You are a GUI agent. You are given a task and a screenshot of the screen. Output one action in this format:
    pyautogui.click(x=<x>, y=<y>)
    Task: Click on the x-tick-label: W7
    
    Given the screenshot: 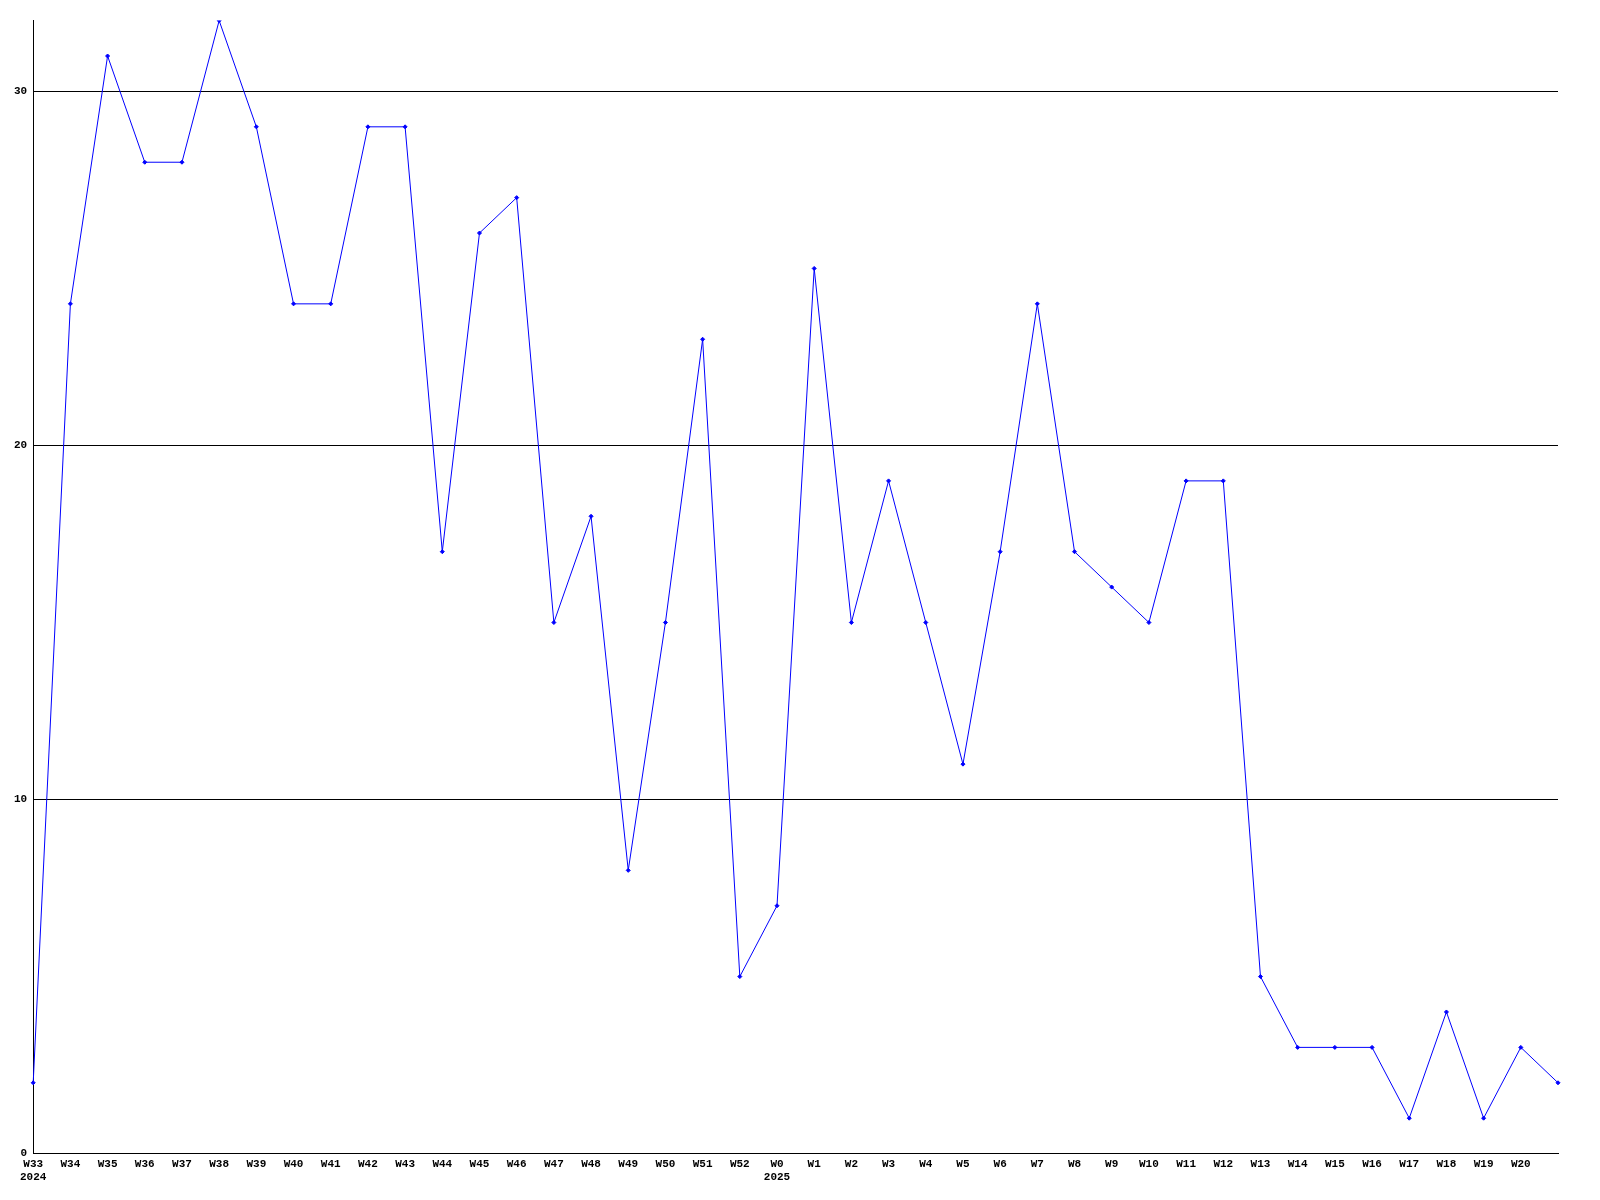 What is the action you would take?
    pyautogui.click(x=1037, y=1163)
    